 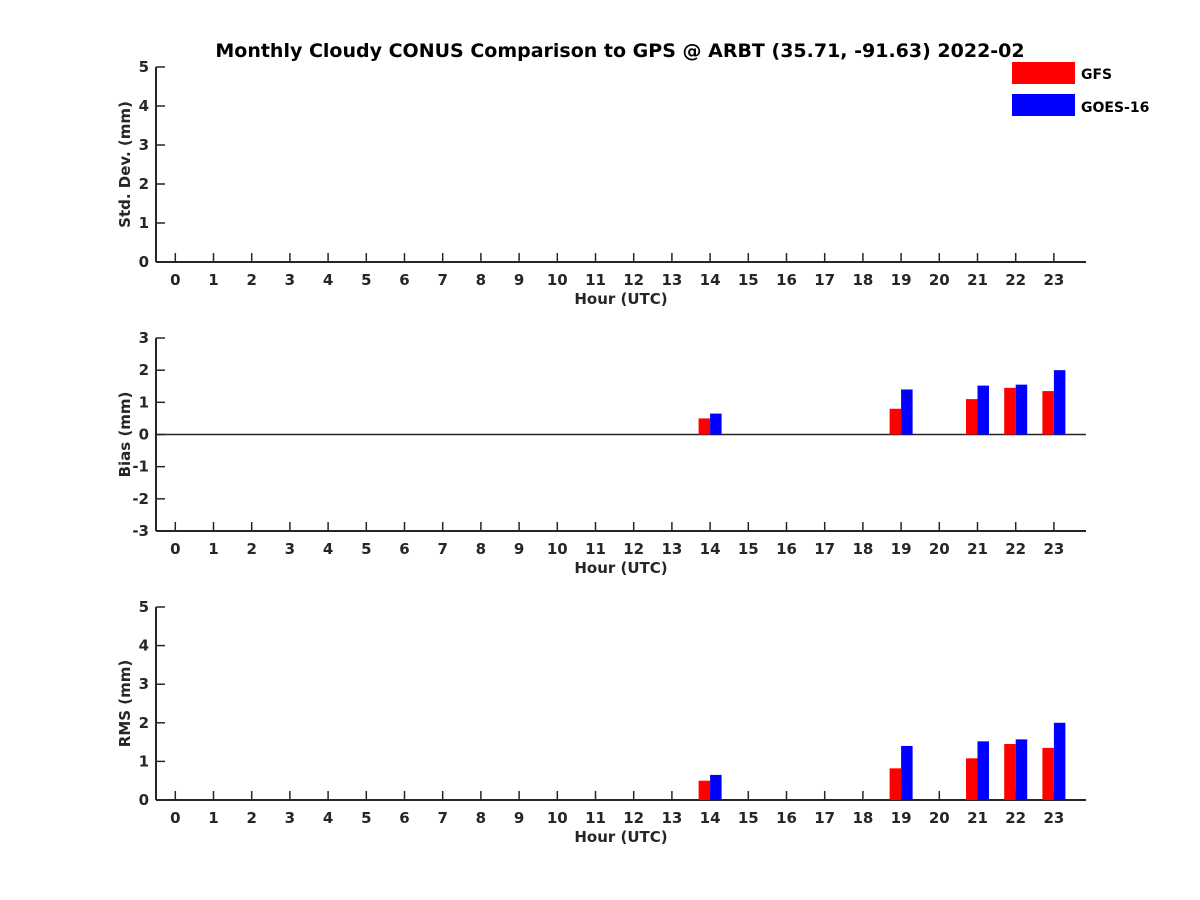 What do you see at coordinates (786, 280) in the screenshot?
I see `x-tick-label: 16` at bounding box center [786, 280].